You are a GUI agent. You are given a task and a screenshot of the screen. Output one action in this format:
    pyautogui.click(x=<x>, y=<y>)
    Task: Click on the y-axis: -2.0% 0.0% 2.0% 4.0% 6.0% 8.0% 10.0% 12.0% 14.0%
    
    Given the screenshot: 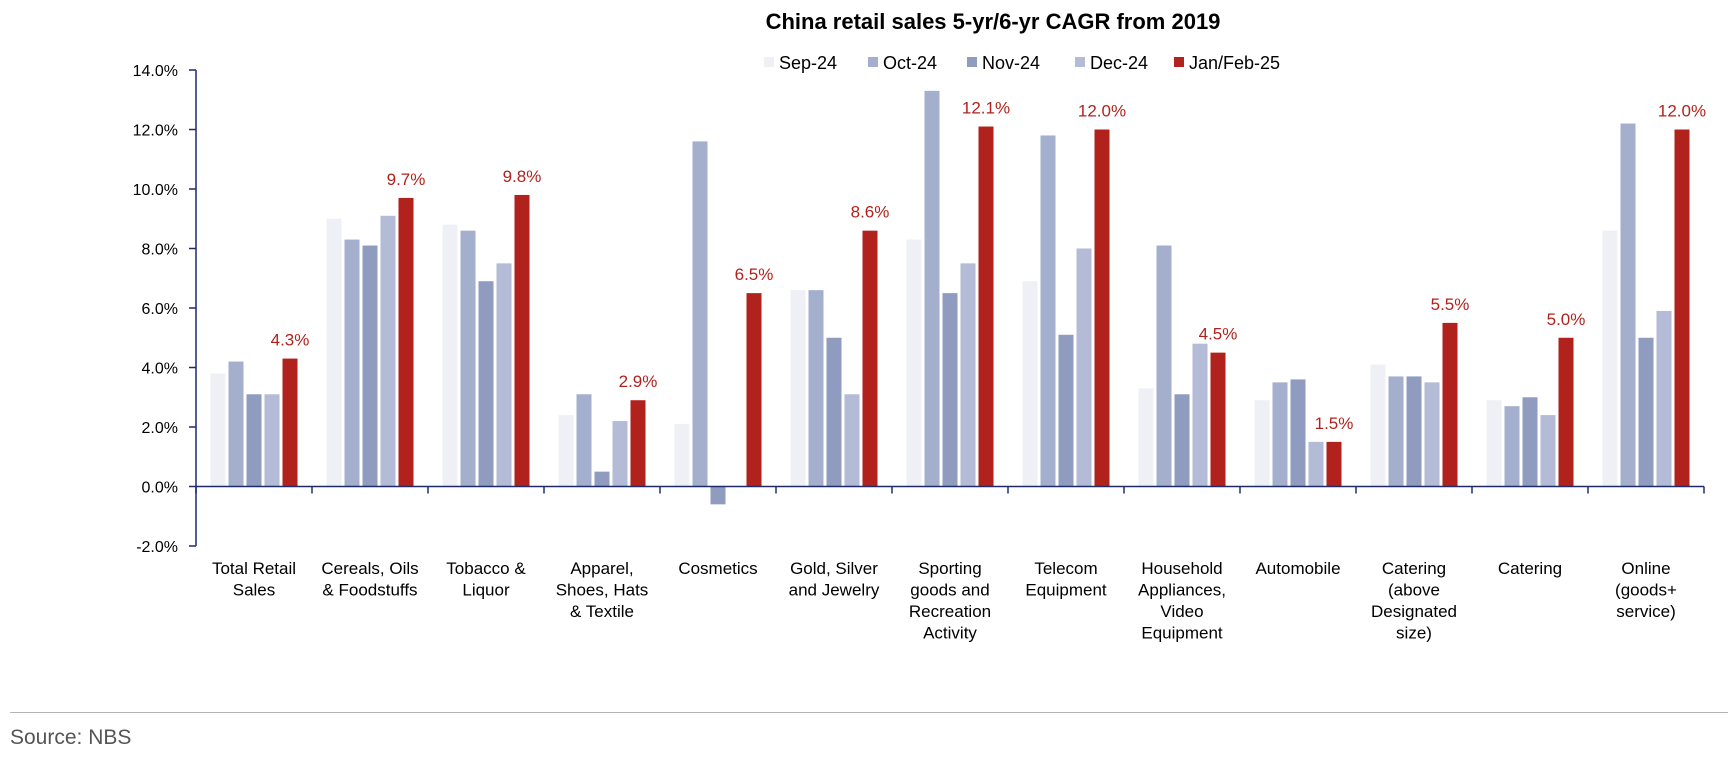 What is the action you would take?
    pyautogui.click(x=165, y=309)
    